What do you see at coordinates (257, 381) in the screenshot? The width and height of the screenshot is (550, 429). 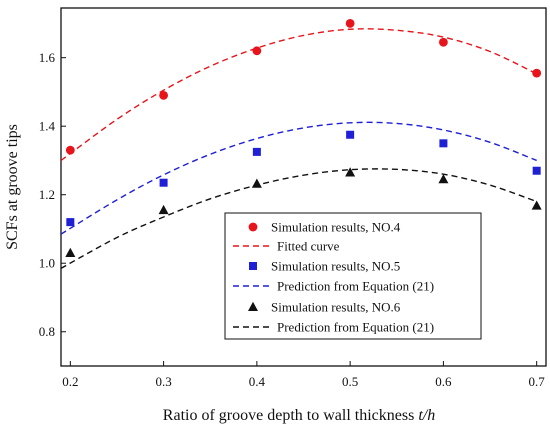 I see `x-tick-label: 0.4` at bounding box center [257, 381].